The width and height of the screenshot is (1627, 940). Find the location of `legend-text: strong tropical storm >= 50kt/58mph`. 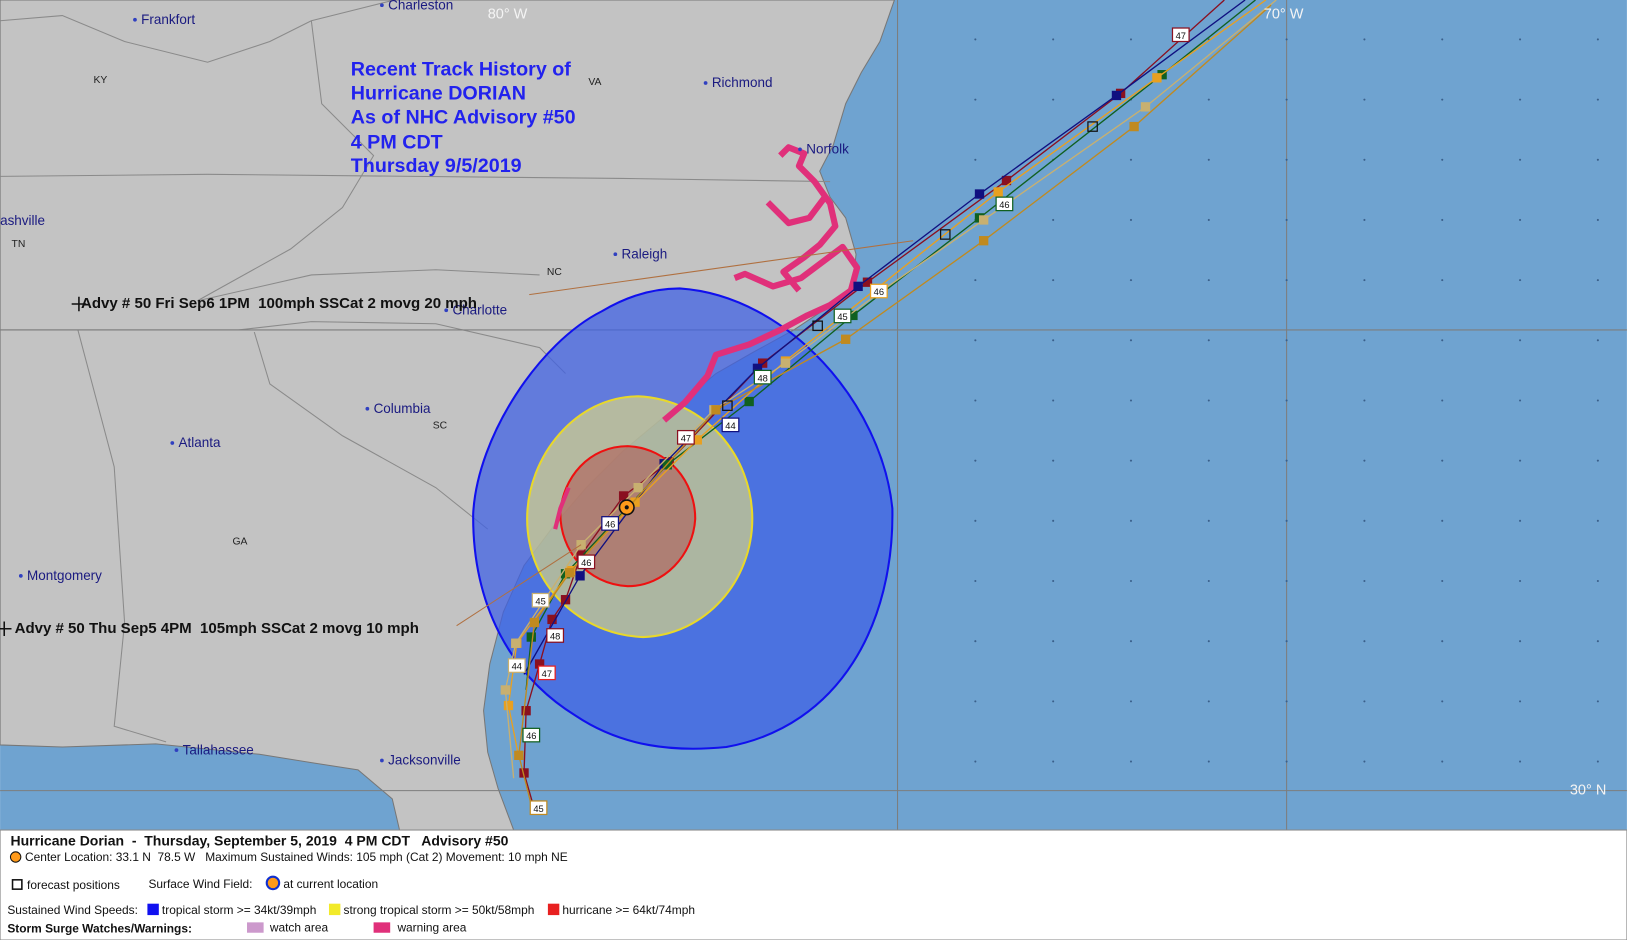

legend-text: strong tropical storm >= 50kt/58mph is located at coordinates (439, 910).